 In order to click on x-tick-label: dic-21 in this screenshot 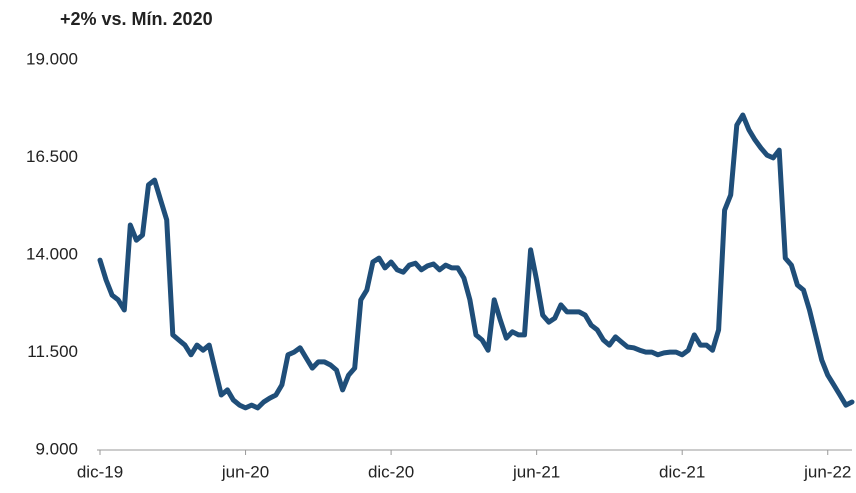, I will do `click(682, 471)`.